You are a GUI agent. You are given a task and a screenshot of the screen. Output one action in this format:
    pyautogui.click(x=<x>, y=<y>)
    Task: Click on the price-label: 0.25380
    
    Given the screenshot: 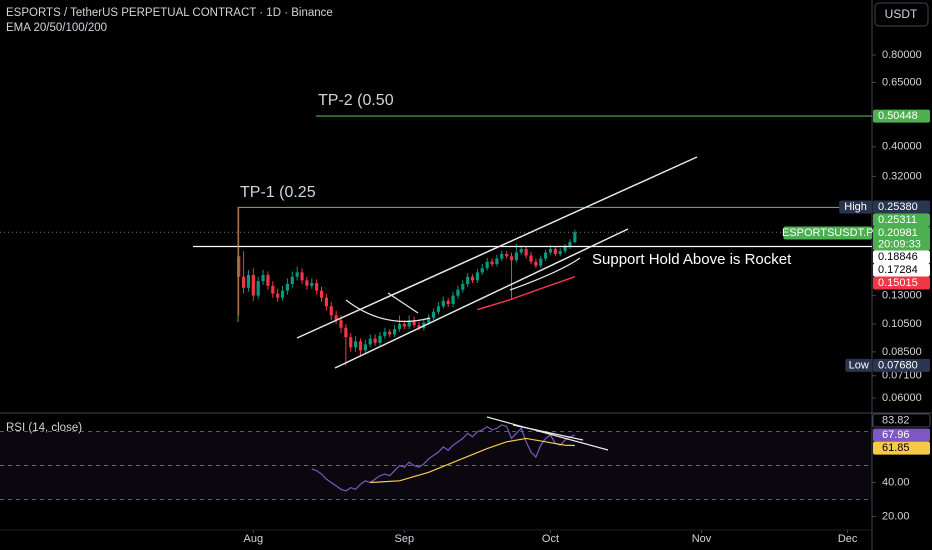 What is the action you would take?
    pyautogui.click(x=898, y=207)
    